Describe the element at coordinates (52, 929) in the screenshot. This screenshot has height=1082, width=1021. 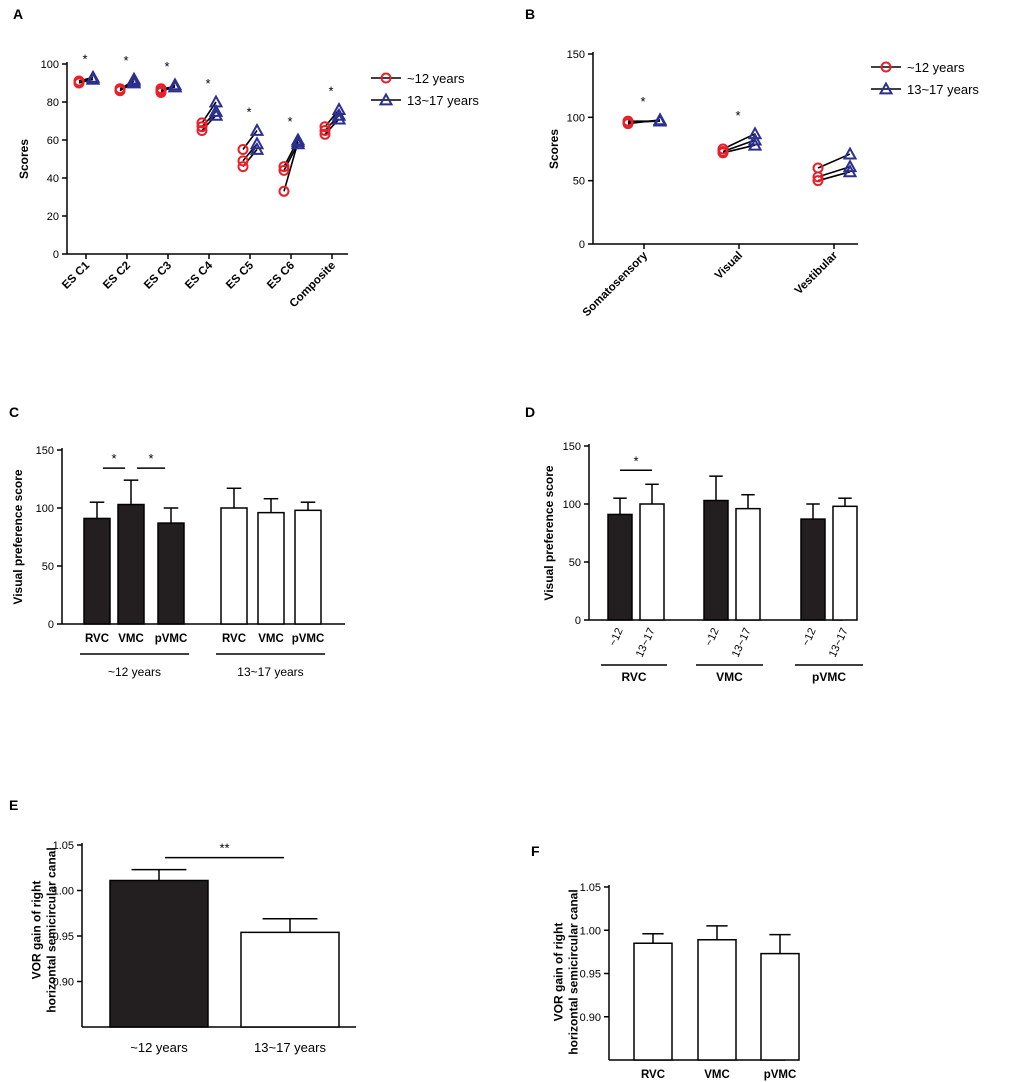
I see `y-axis-title: horizontal semicircular canal` at that location.